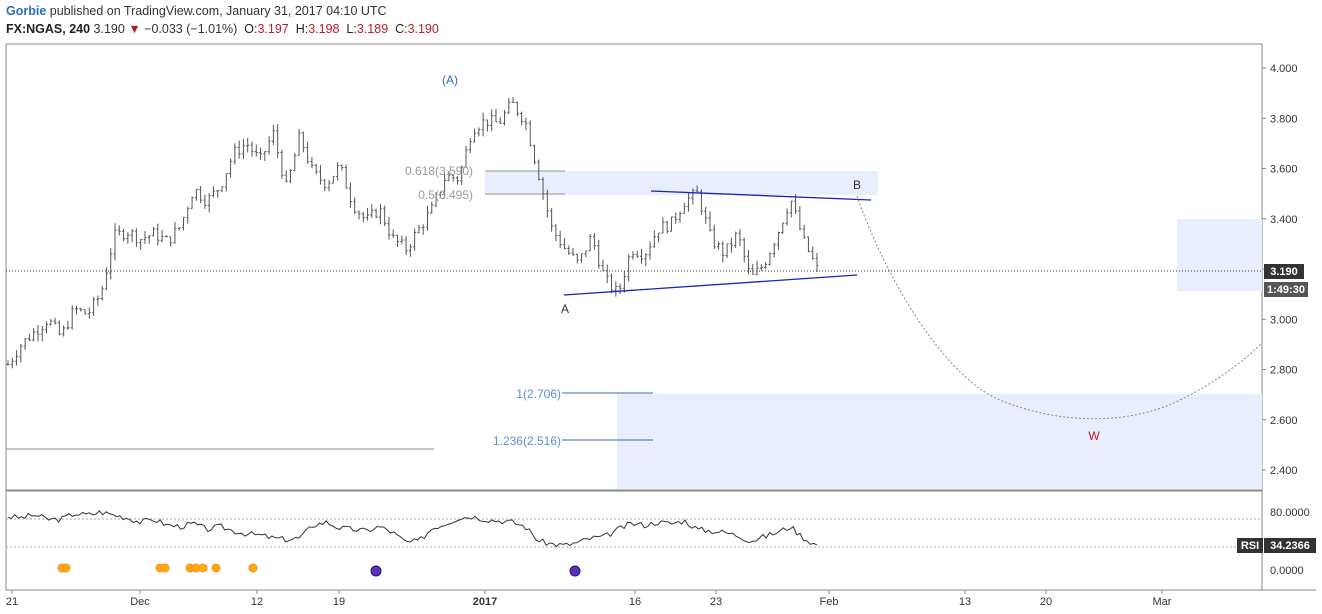 This screenshot has height=614, width=1322. What do you see at coordinates (134, 29) in the screenshot?
I see `down-arrow-icon: ▼` at bounding box center [134, 29].